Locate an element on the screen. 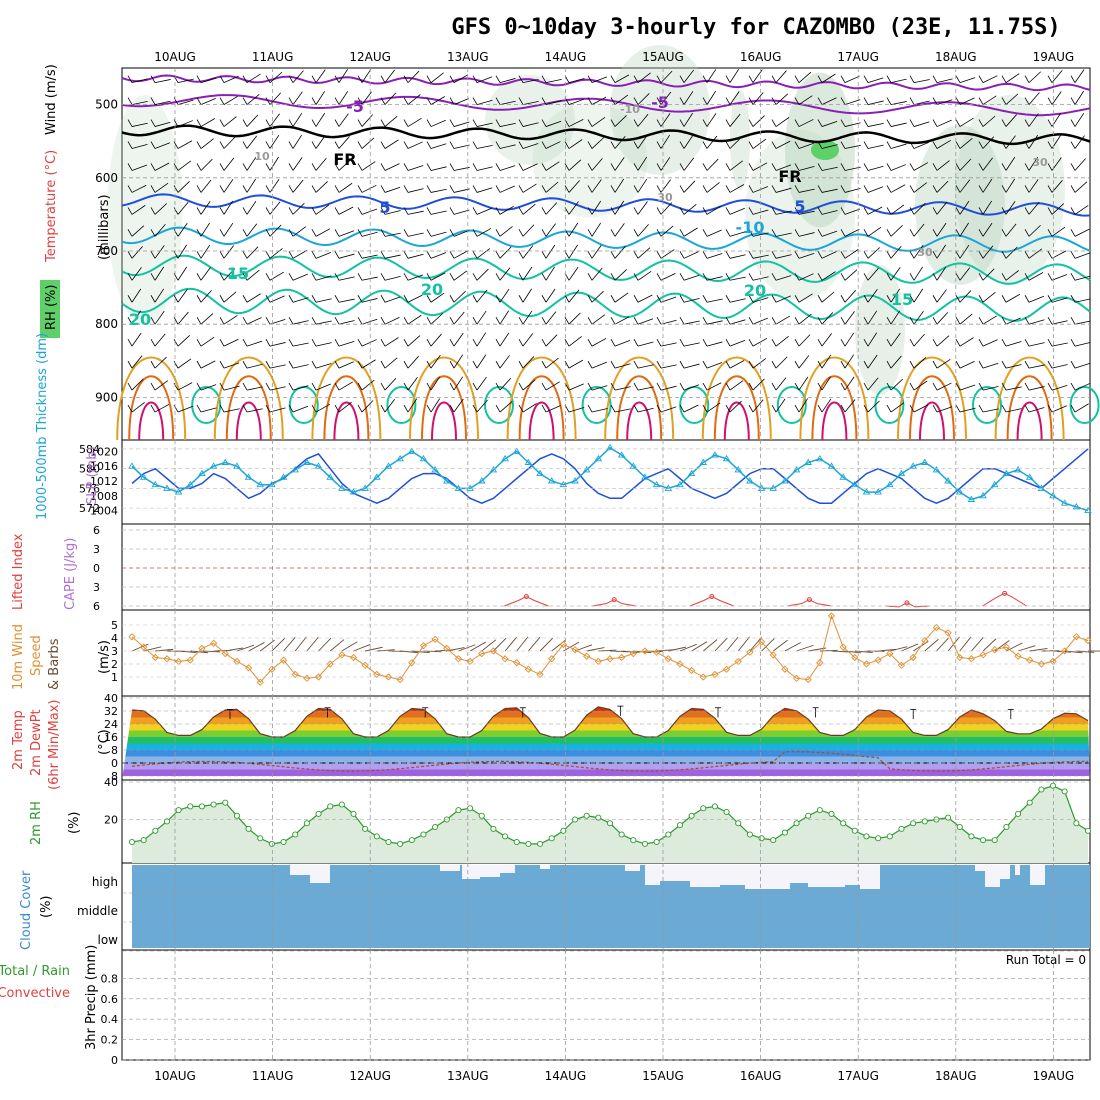 Image resolution: width=1100 pixels, height=1100 pixels. x-tick-label-bottom: 11AUG is located at coordinates (273, 1076).